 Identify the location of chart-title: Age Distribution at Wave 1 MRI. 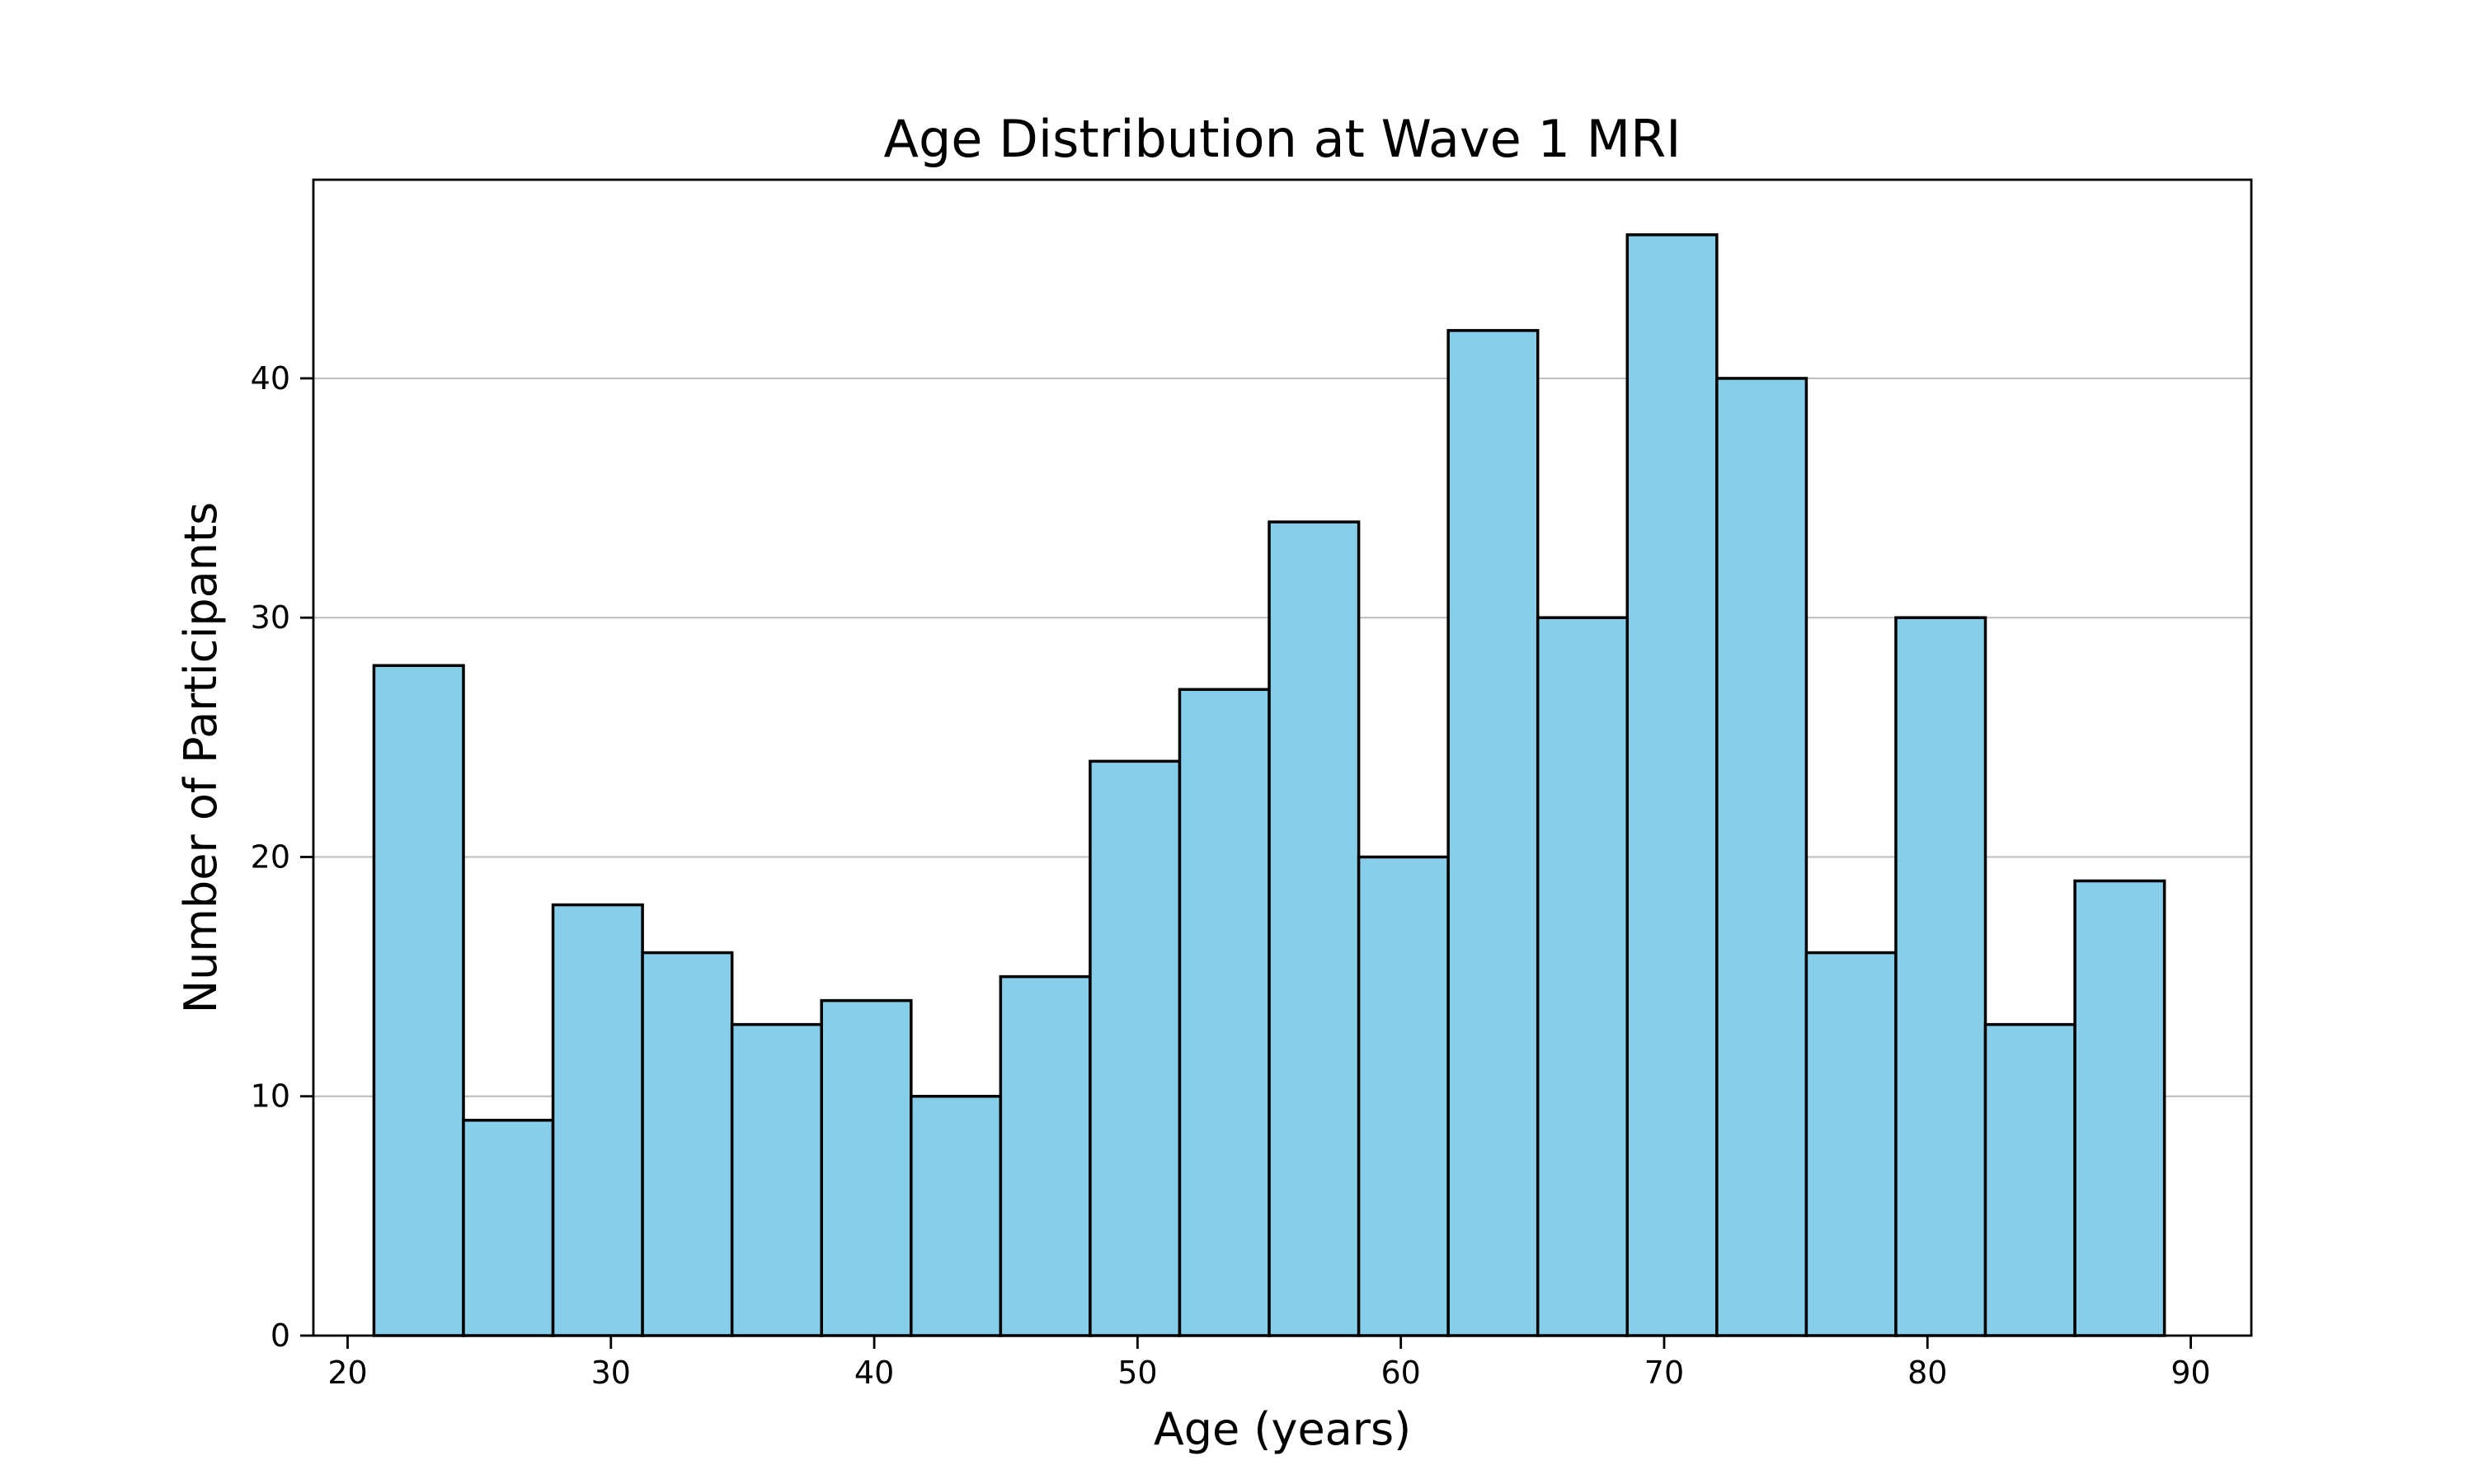
(1282, 139).